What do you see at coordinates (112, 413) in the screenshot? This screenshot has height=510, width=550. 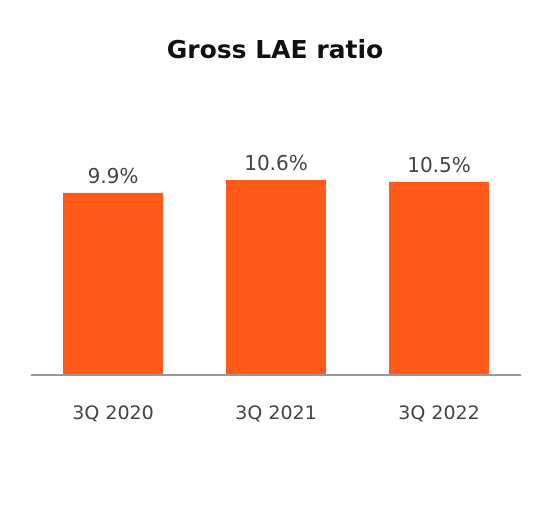 I see `x-tick-label: 3Q 2020` at bounding box center [112, 413].